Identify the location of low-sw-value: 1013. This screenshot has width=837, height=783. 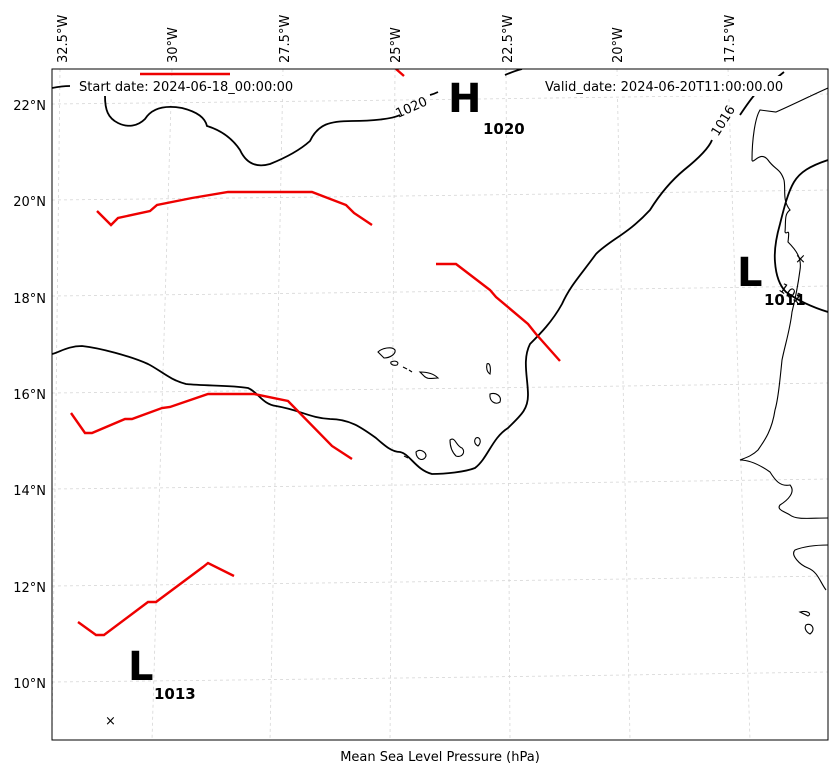
(175, 694).